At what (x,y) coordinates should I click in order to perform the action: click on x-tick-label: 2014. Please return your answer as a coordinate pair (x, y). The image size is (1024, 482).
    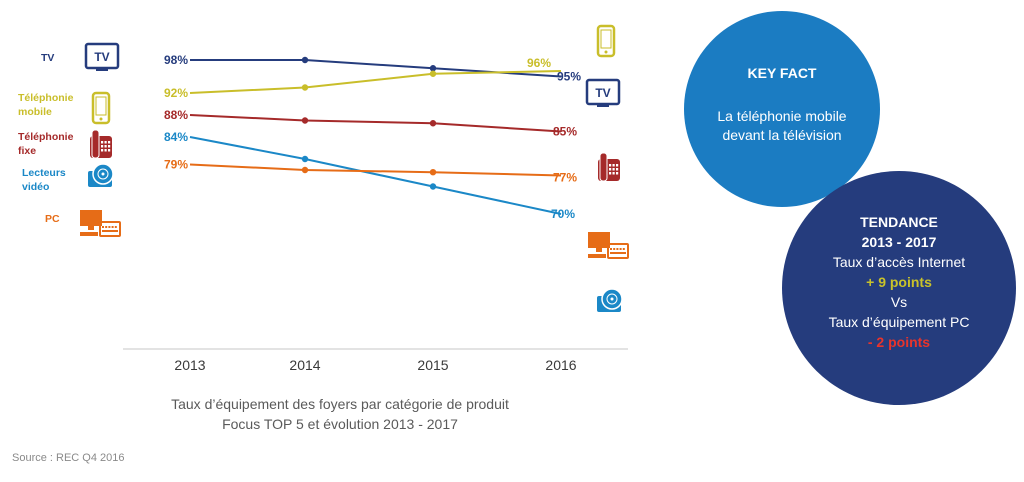
    Looking at the image, I should click on (304, 365).